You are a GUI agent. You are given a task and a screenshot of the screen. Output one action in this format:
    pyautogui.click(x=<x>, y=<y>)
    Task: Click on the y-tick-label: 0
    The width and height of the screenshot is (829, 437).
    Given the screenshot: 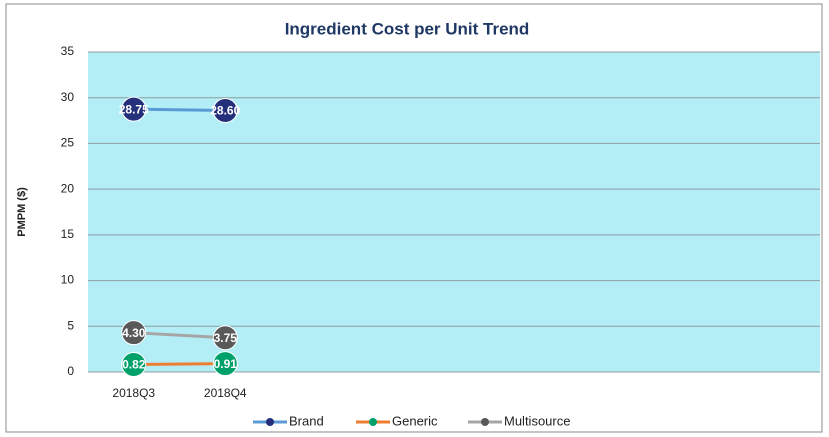 What is the action you would take?
    pyautogui.click(x=70, y=371)
    